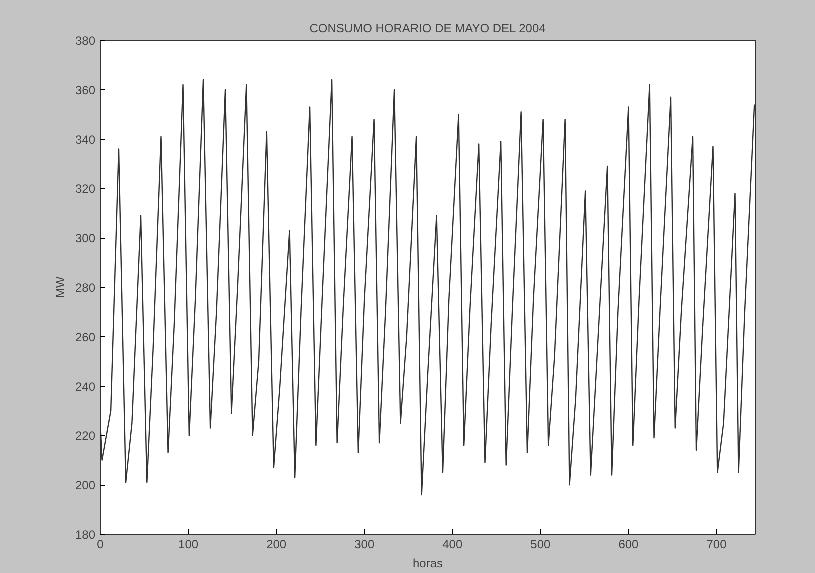 The height and width of the screenshot is (573, 815). Describe the element at coordinates (85, 387) in the screenshot. I see `y-tick-label: 240` at that location.